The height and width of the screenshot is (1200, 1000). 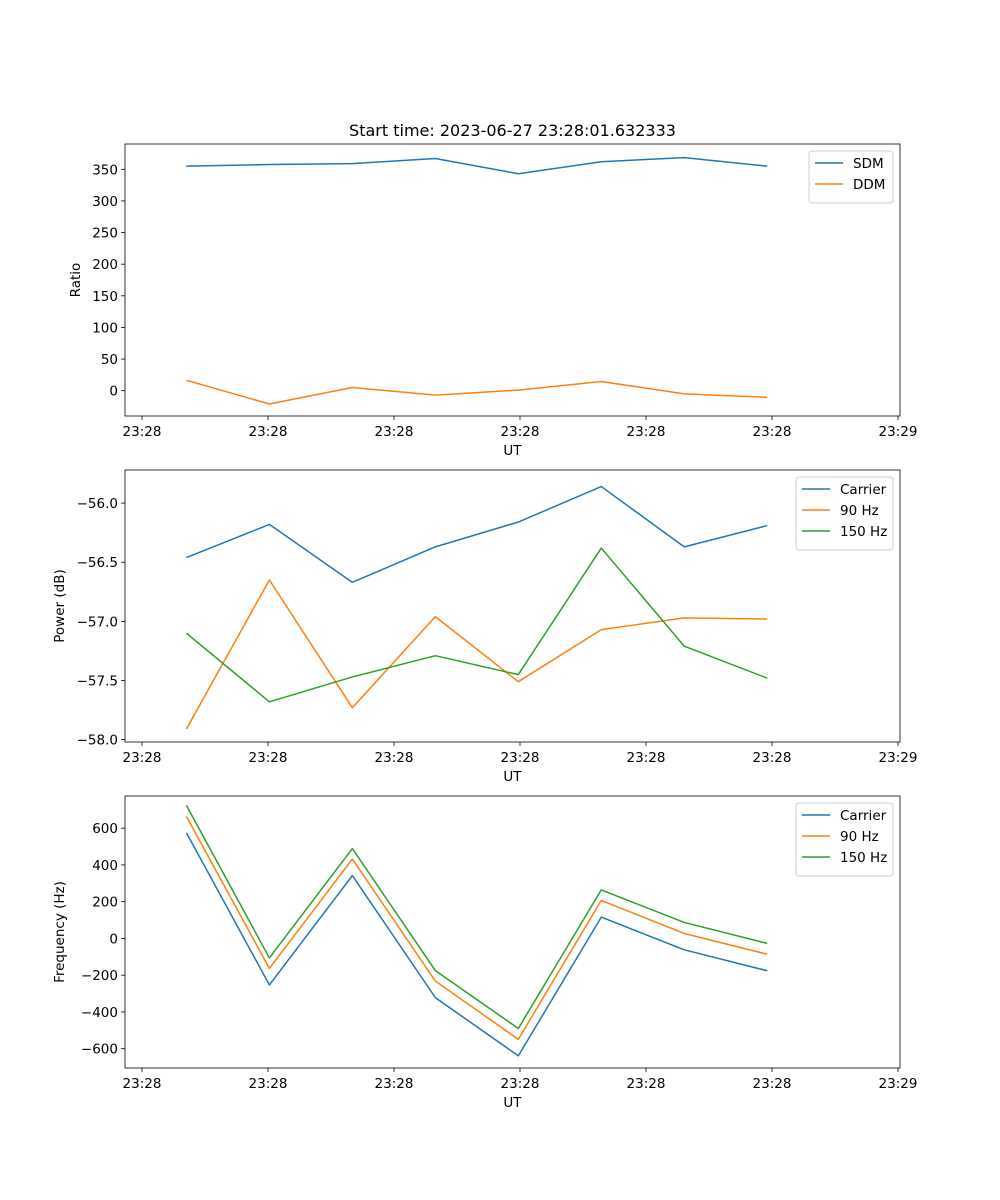 I want to click on series-line-sdm, so click(x=477, y=165).